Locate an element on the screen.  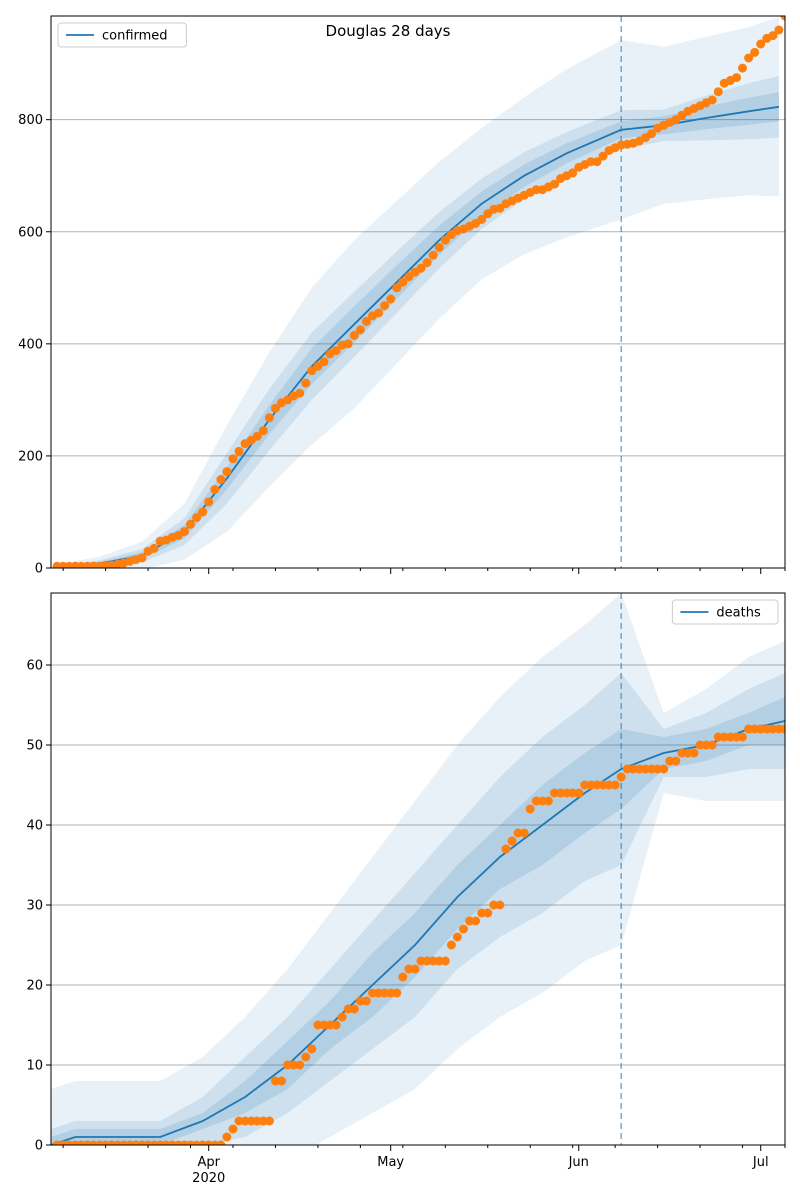
y-tick-label: 30 is located at coordinates (34, 906).